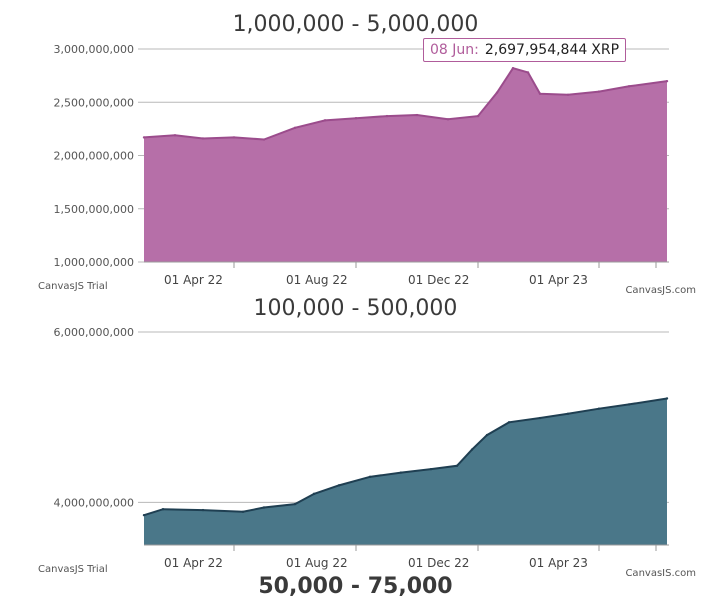 This screenshot has height=599, width=711. Describe the element at coordinates (94, 102) in the screenshot. I see `y-tick-label: 2,500,000,000` at that location.